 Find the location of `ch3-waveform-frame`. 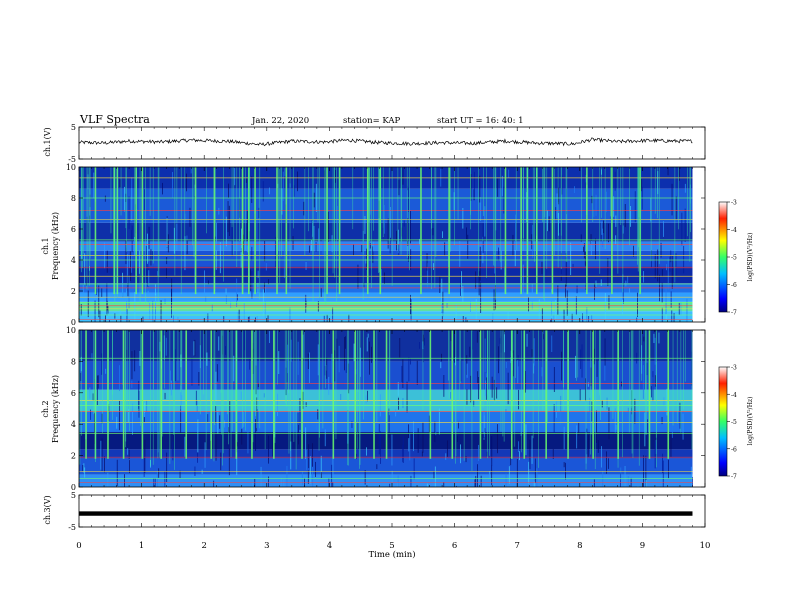

ch3-waveform-frame is located at coordinates (392, 511).